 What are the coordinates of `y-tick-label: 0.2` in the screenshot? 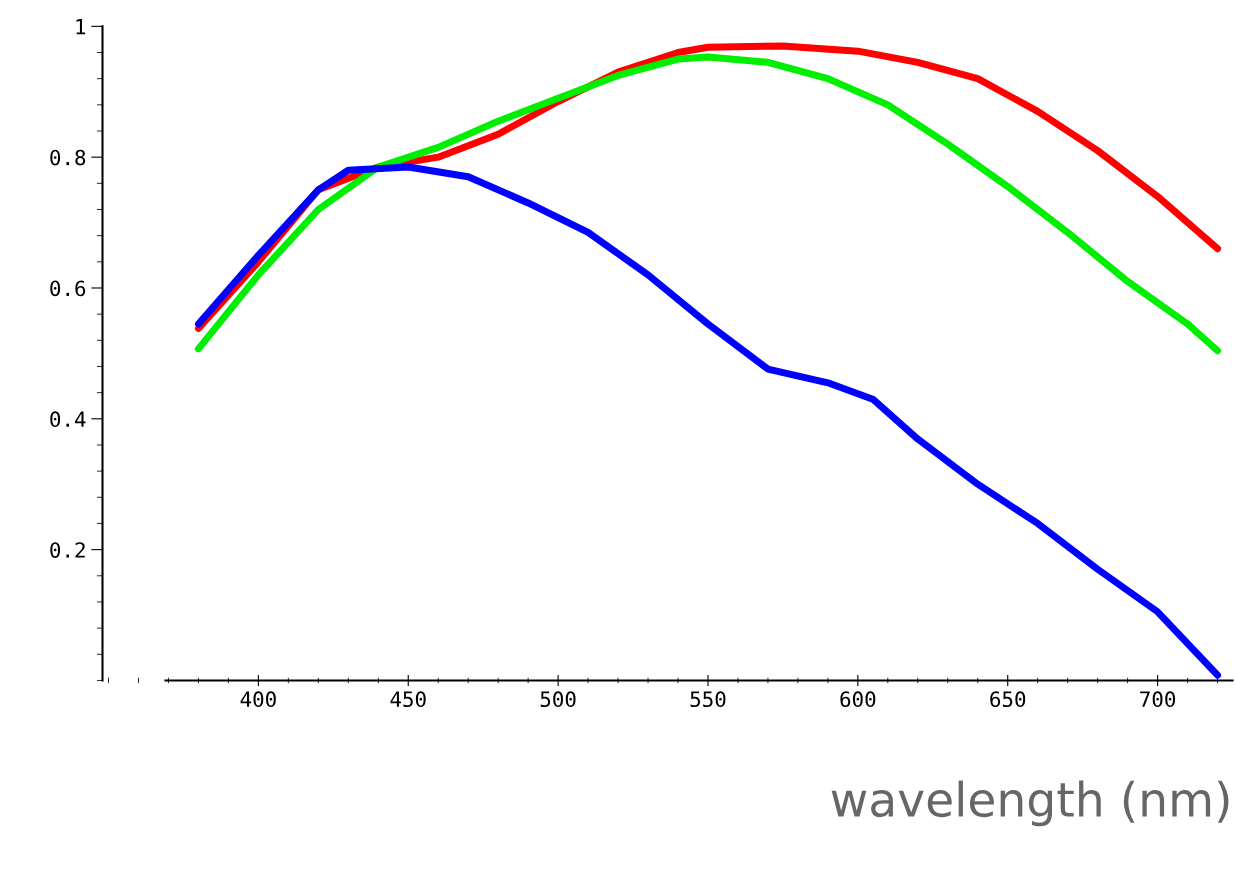 It's located at (67, 550).